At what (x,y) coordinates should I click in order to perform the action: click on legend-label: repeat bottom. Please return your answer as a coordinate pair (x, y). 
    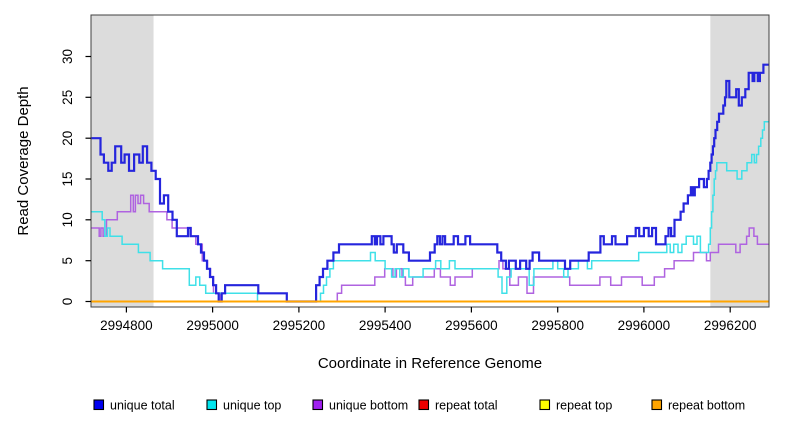
    Looking at the image, I should click on (706, 406).